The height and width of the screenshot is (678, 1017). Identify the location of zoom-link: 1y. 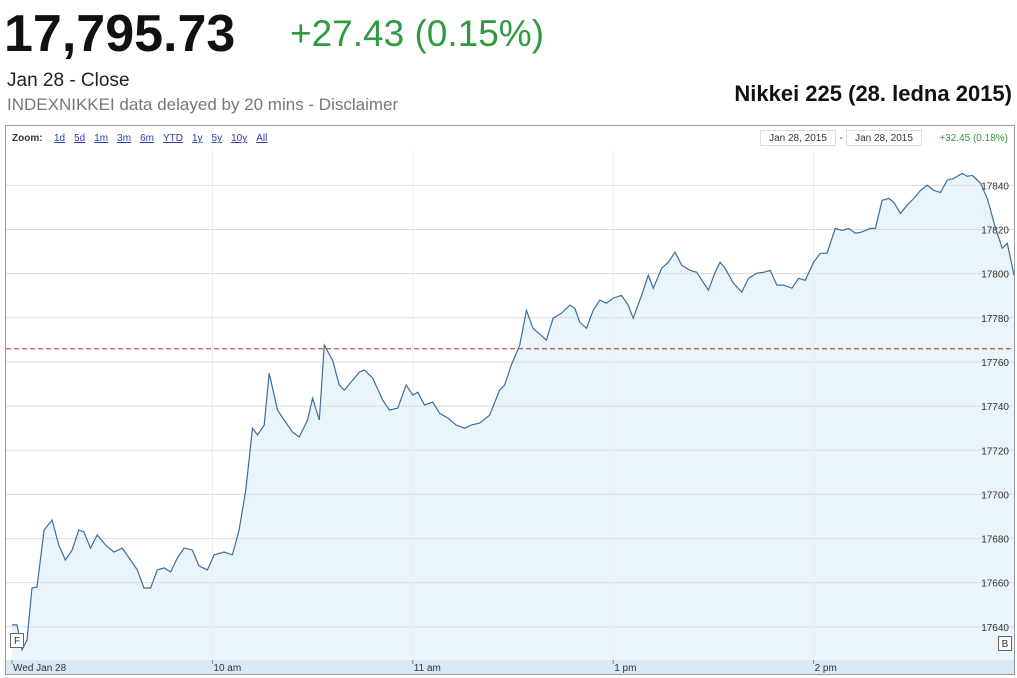
(197, 138).